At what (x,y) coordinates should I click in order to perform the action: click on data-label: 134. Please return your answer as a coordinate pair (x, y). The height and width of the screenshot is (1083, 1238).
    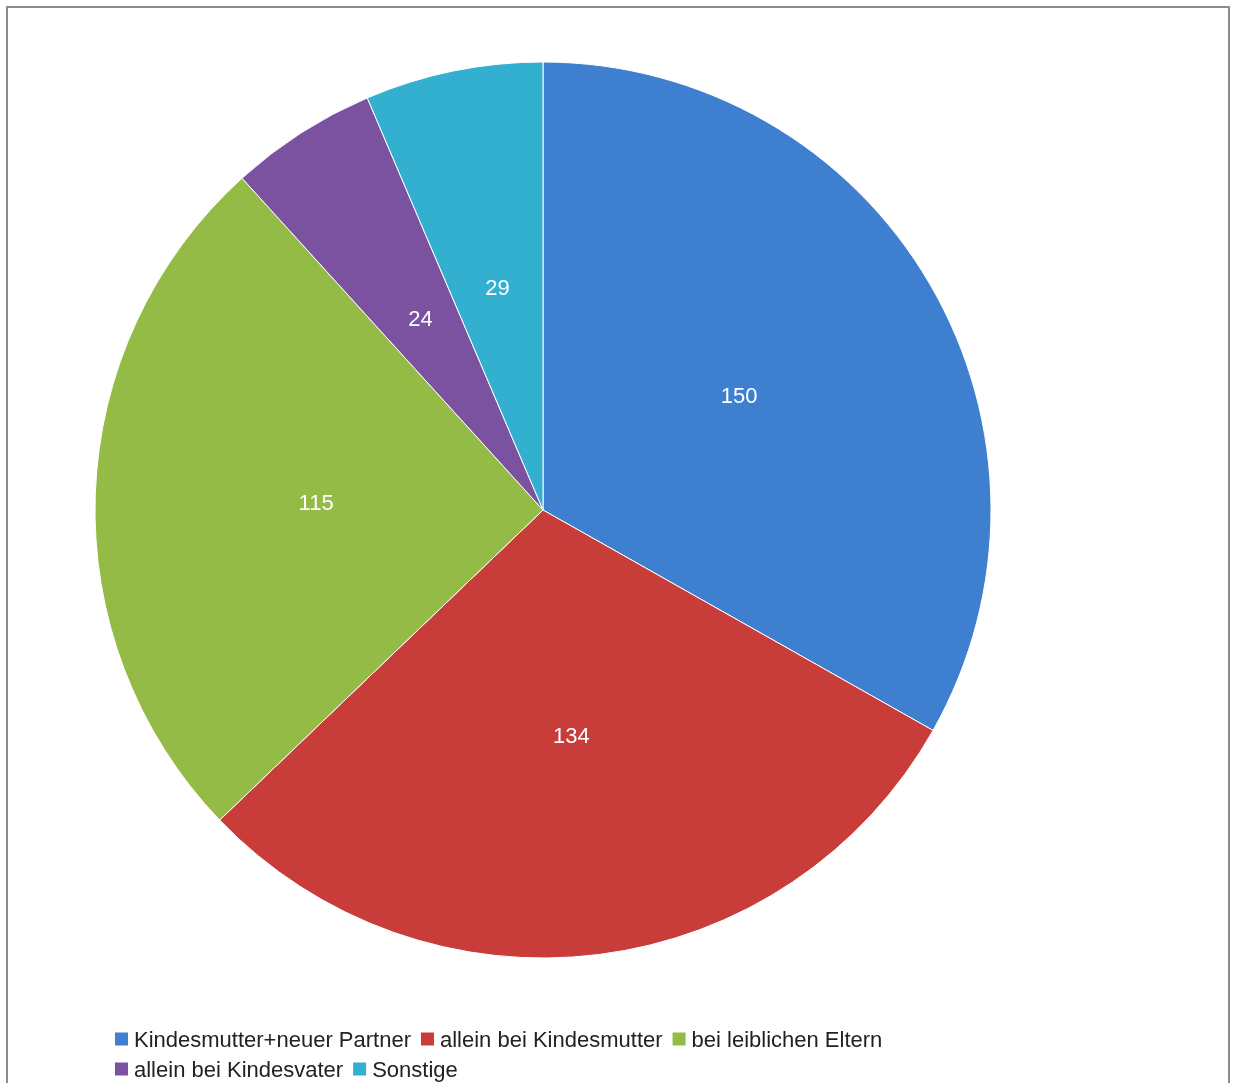
    Looking at the image, I should click on (571, 735).